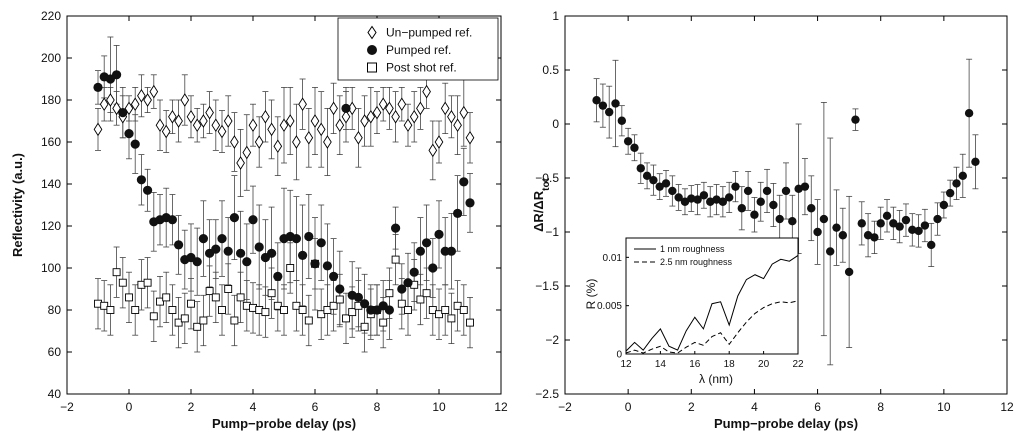 The width and height of the screenshot is (1024, 440). What do you see at coordinates (17, 205) in the screenshot?
I see `left-y-axis-label: Reflectivity (a.u.)` at bounding box center [17, 205].